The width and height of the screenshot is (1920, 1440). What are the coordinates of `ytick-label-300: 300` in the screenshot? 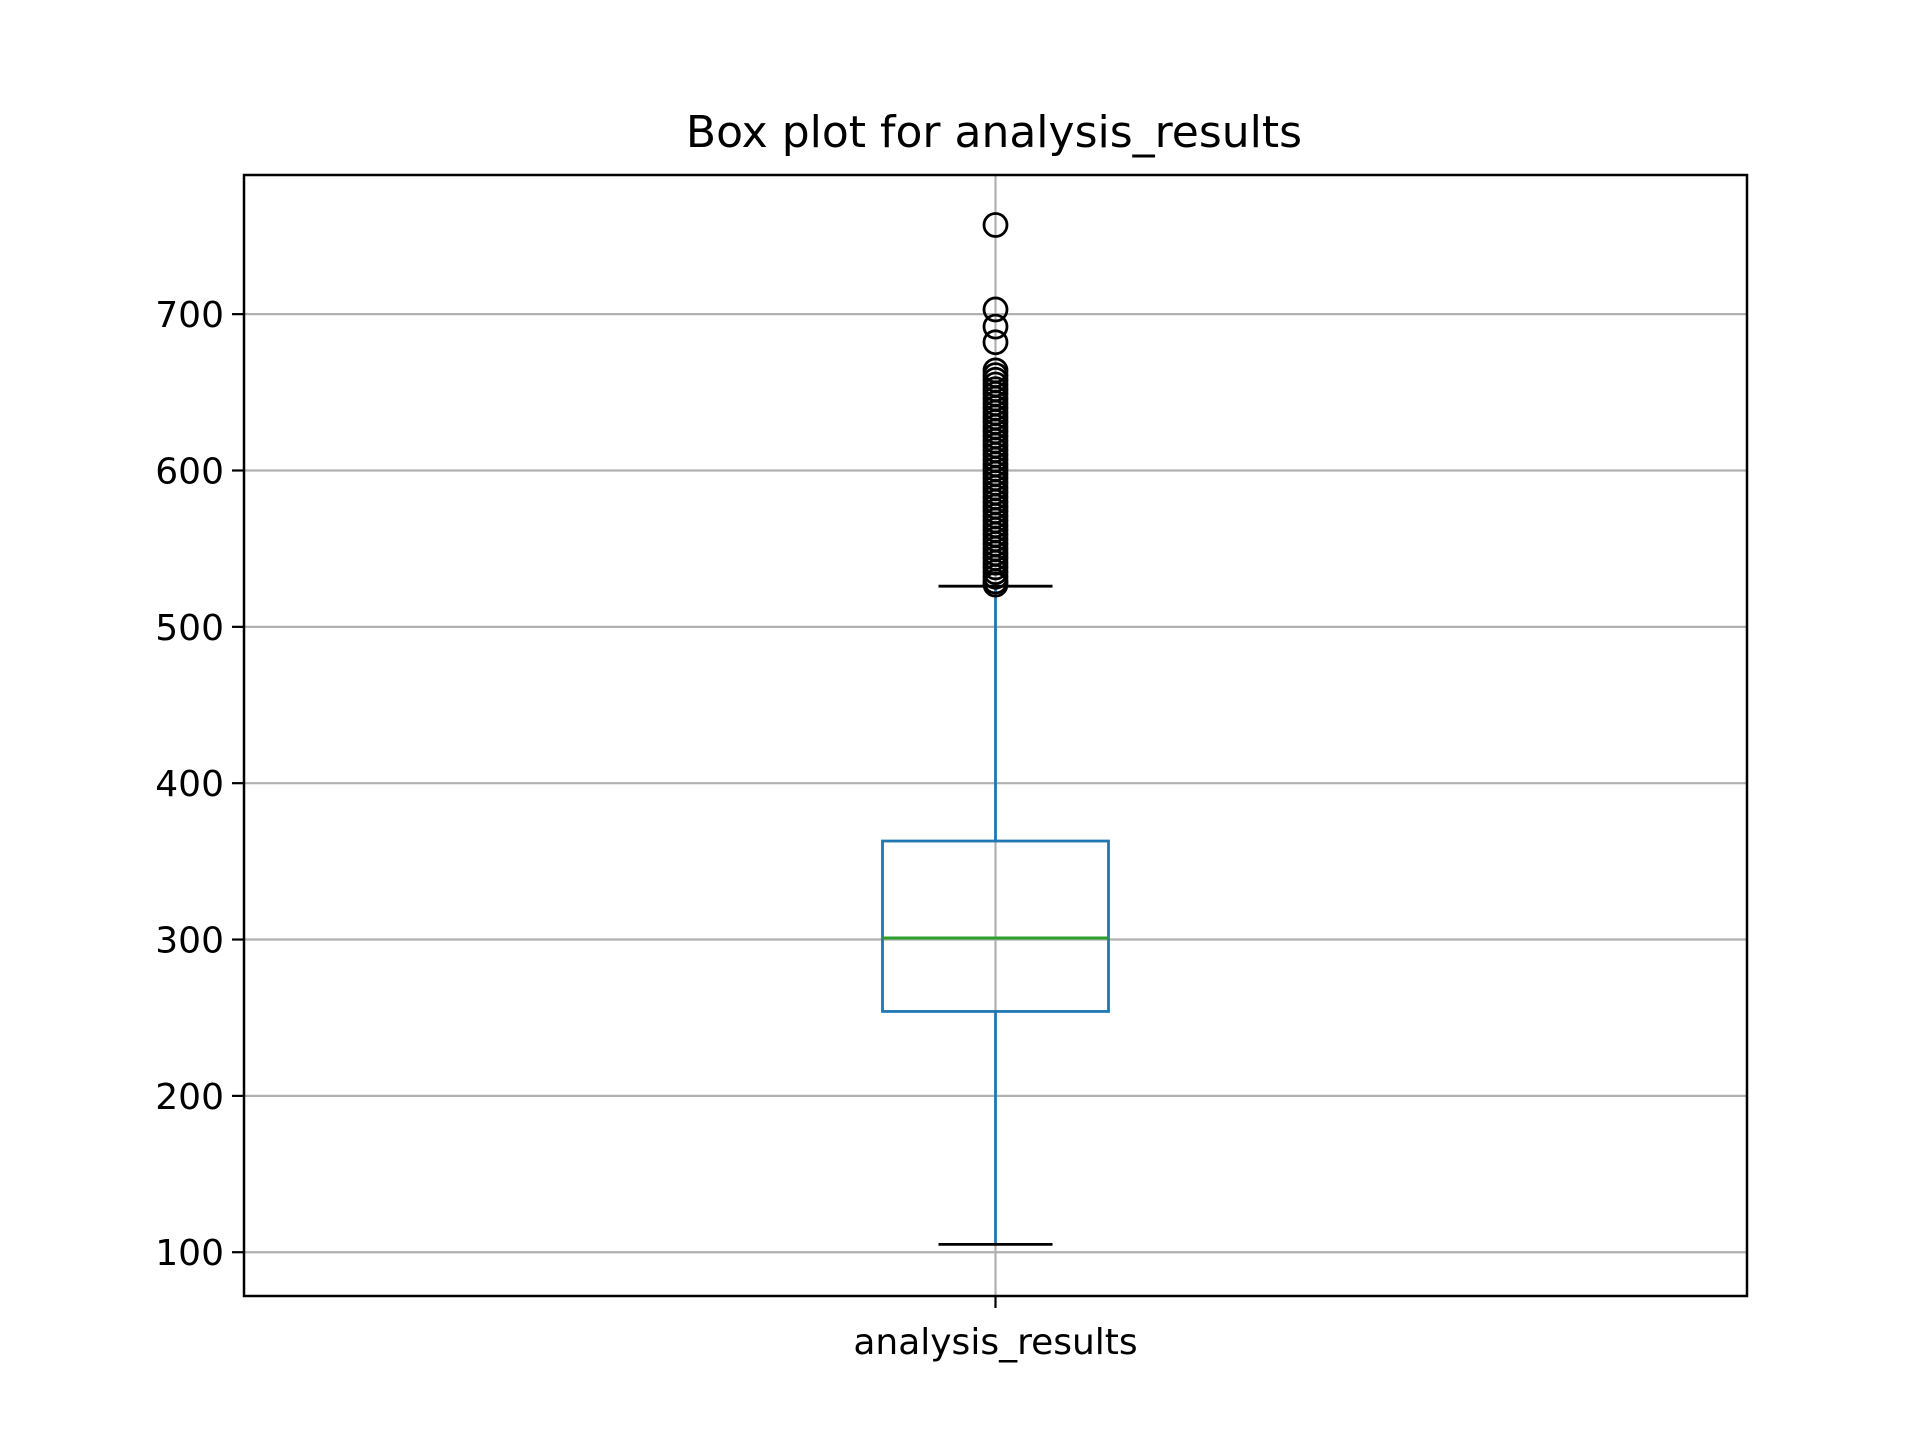 It's located at (189, 941).